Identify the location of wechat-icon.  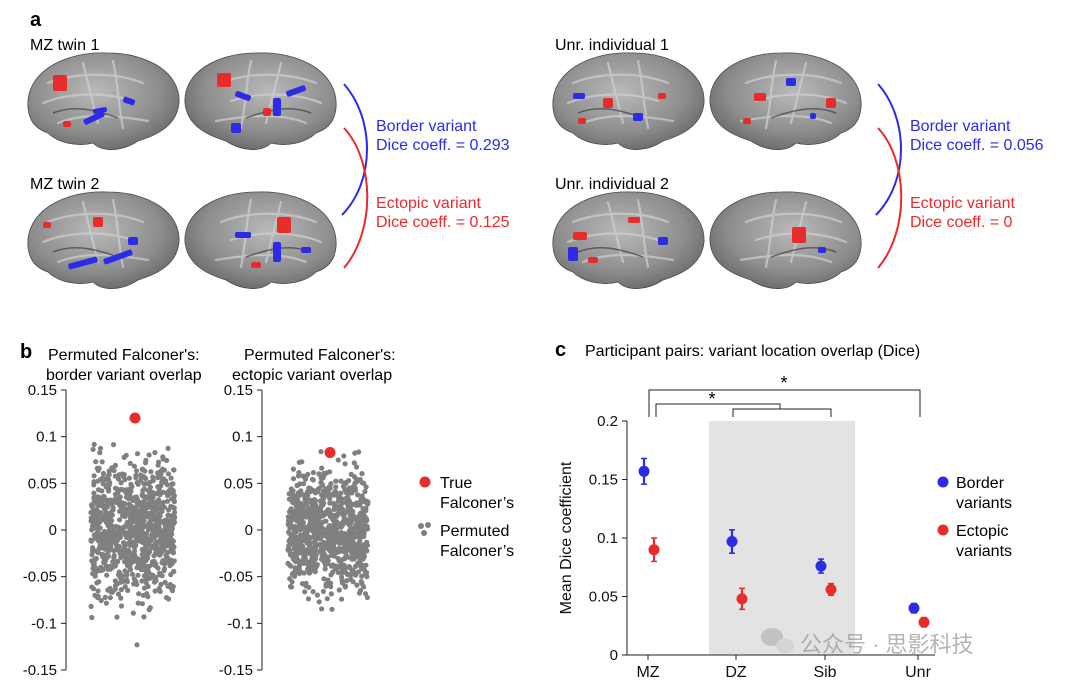
(777, 641).